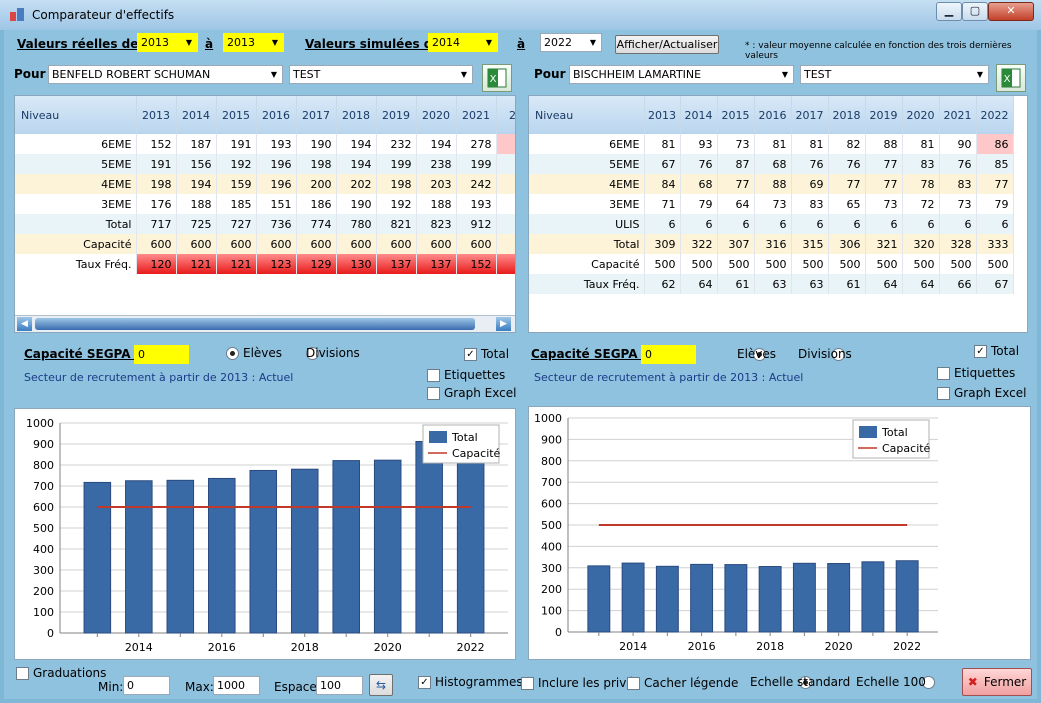 The height and width of the screenshot is (703, 1041). Describe the element at coordinates (921, 284) in the screenshot. I see `table-cell: 64` at that location.